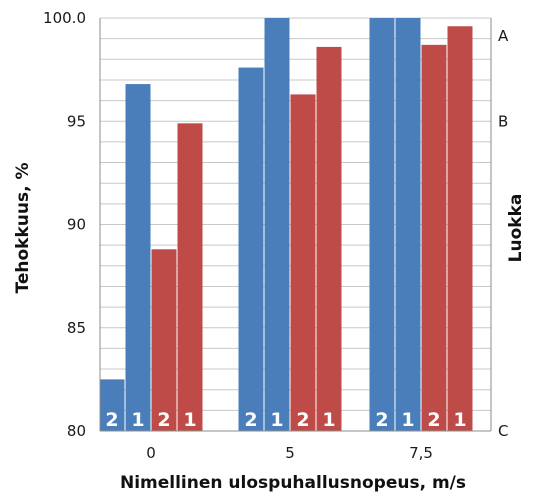 This screenshot has height=497, width=540. I want to click on y-tick-label: 80, so click(76, 431).